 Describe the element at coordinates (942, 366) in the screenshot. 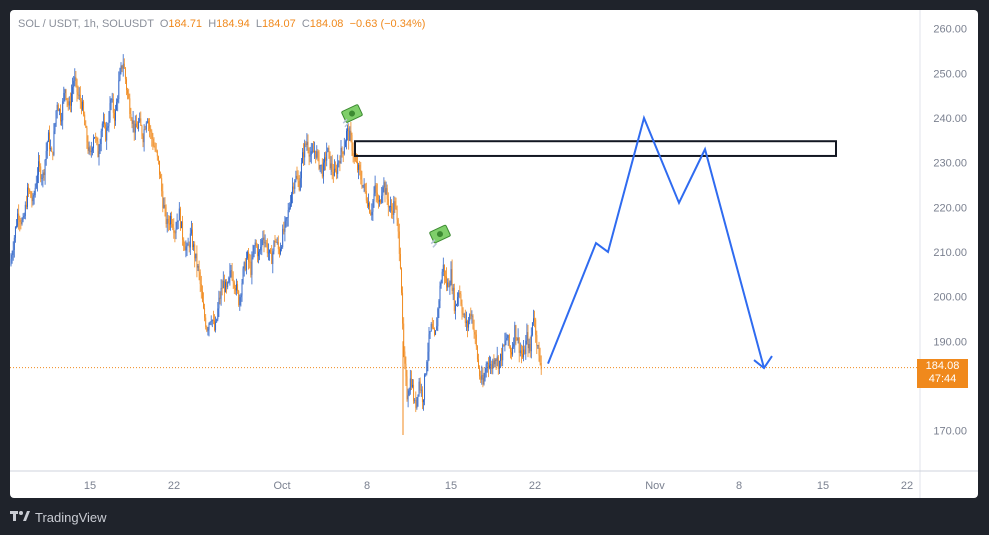

I see `current-price-value: 184.08` at that location.